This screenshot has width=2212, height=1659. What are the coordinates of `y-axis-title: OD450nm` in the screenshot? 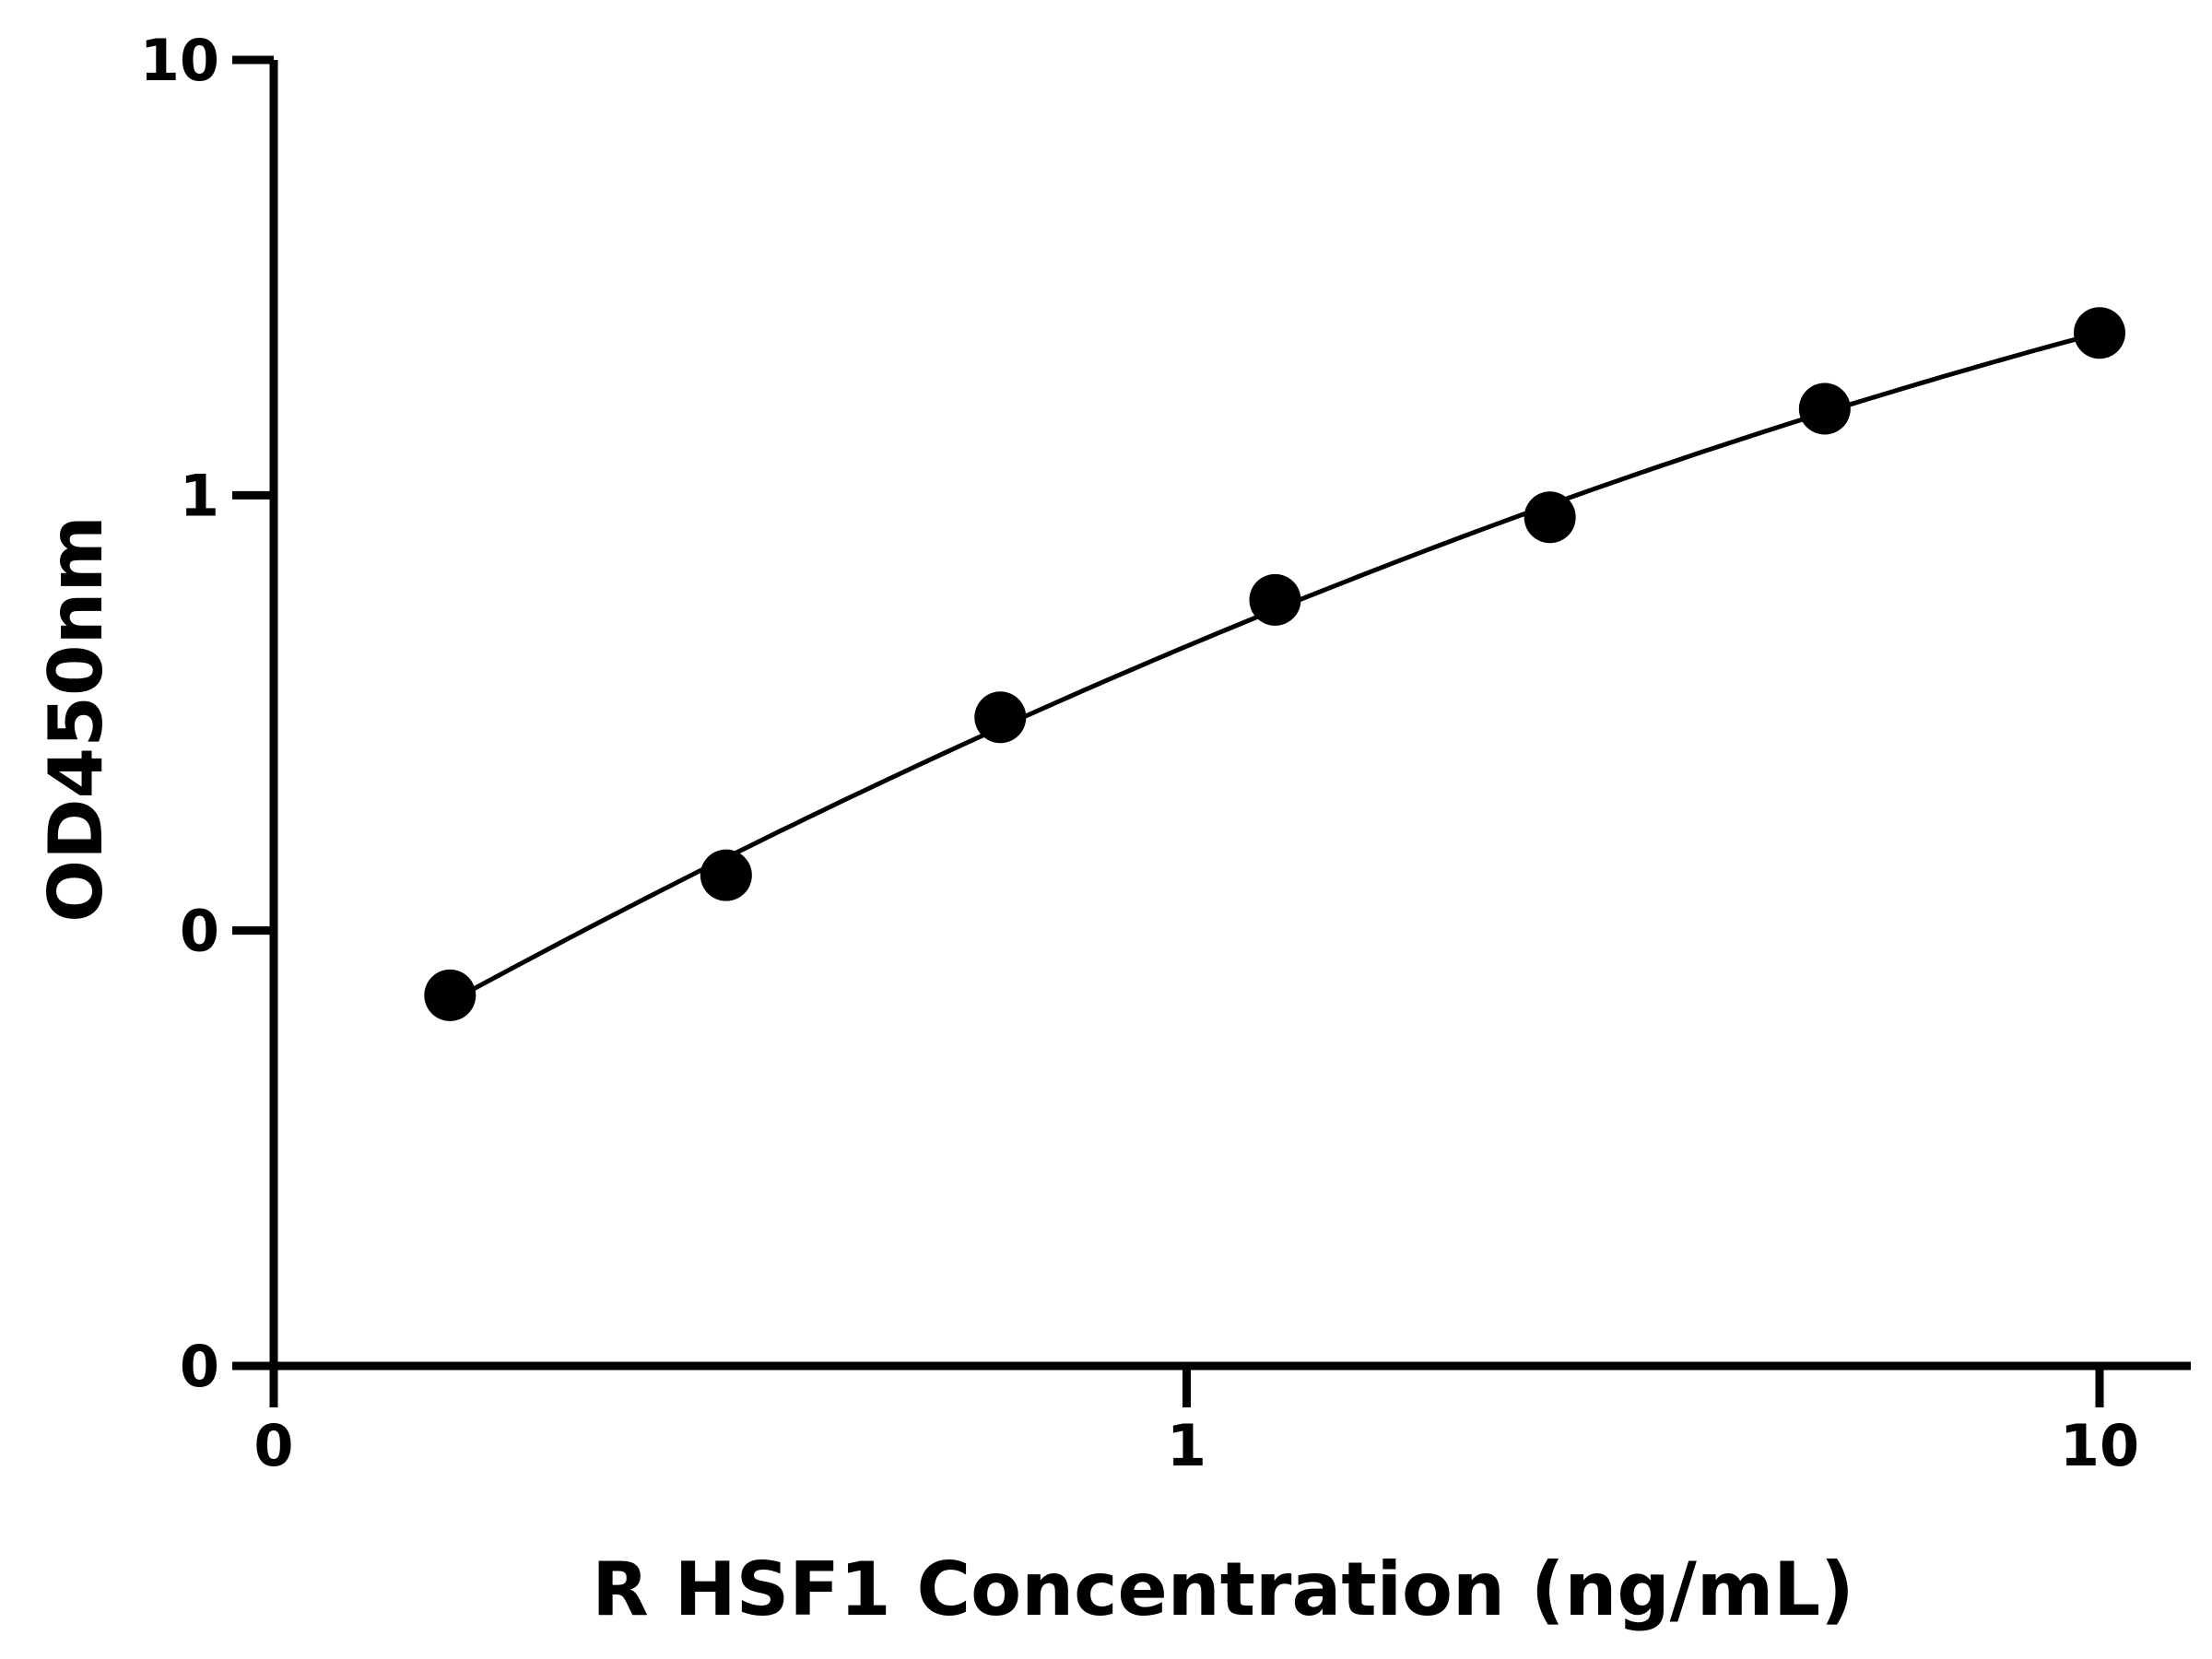 It's located at (76, 719).